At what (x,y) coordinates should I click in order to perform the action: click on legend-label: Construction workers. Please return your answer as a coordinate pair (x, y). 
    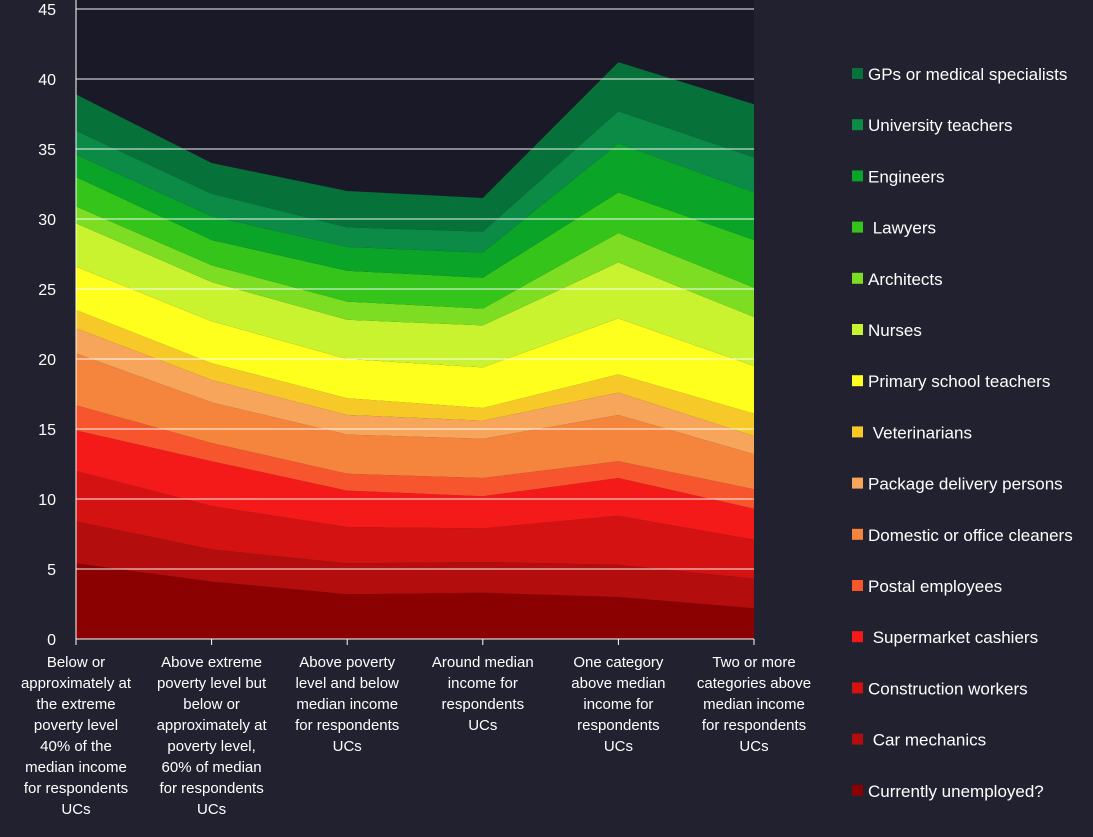
    Looking at the image, I should click on (948, 688).